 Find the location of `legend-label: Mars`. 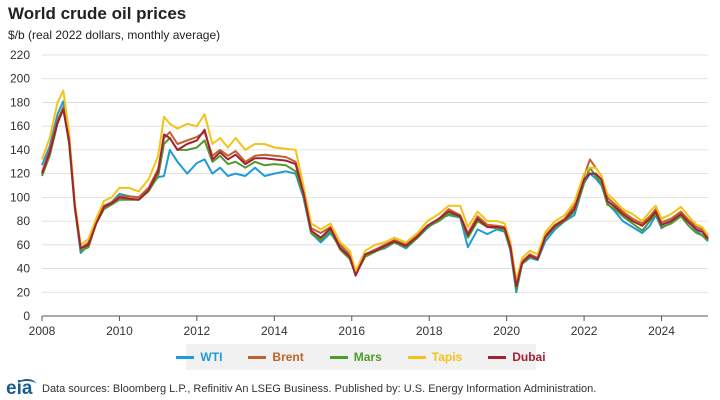

legend-label: Mars is located at coordinates (367, 357).